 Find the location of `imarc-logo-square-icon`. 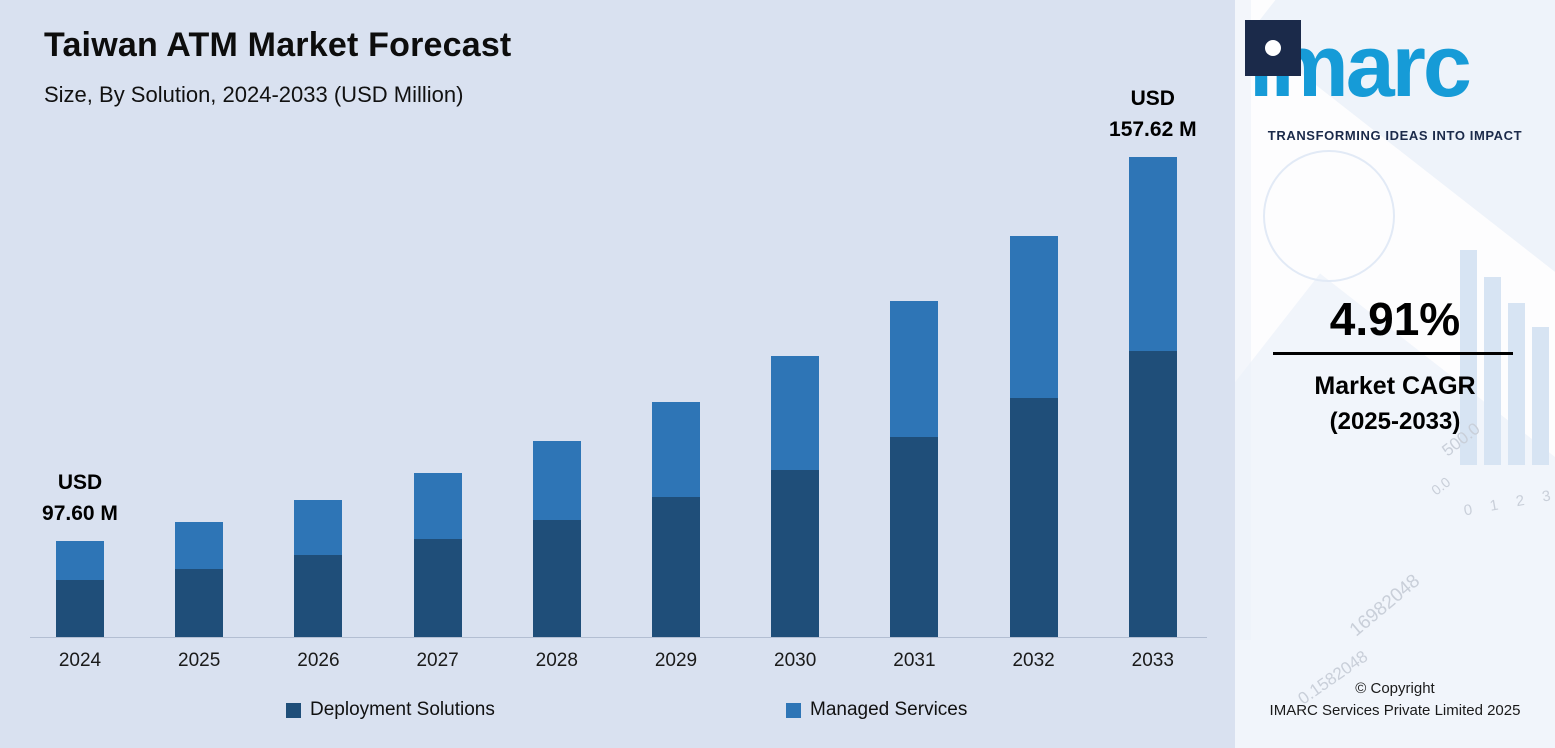

imarc-logo-square-icon is located at coordinates (1273, 48).